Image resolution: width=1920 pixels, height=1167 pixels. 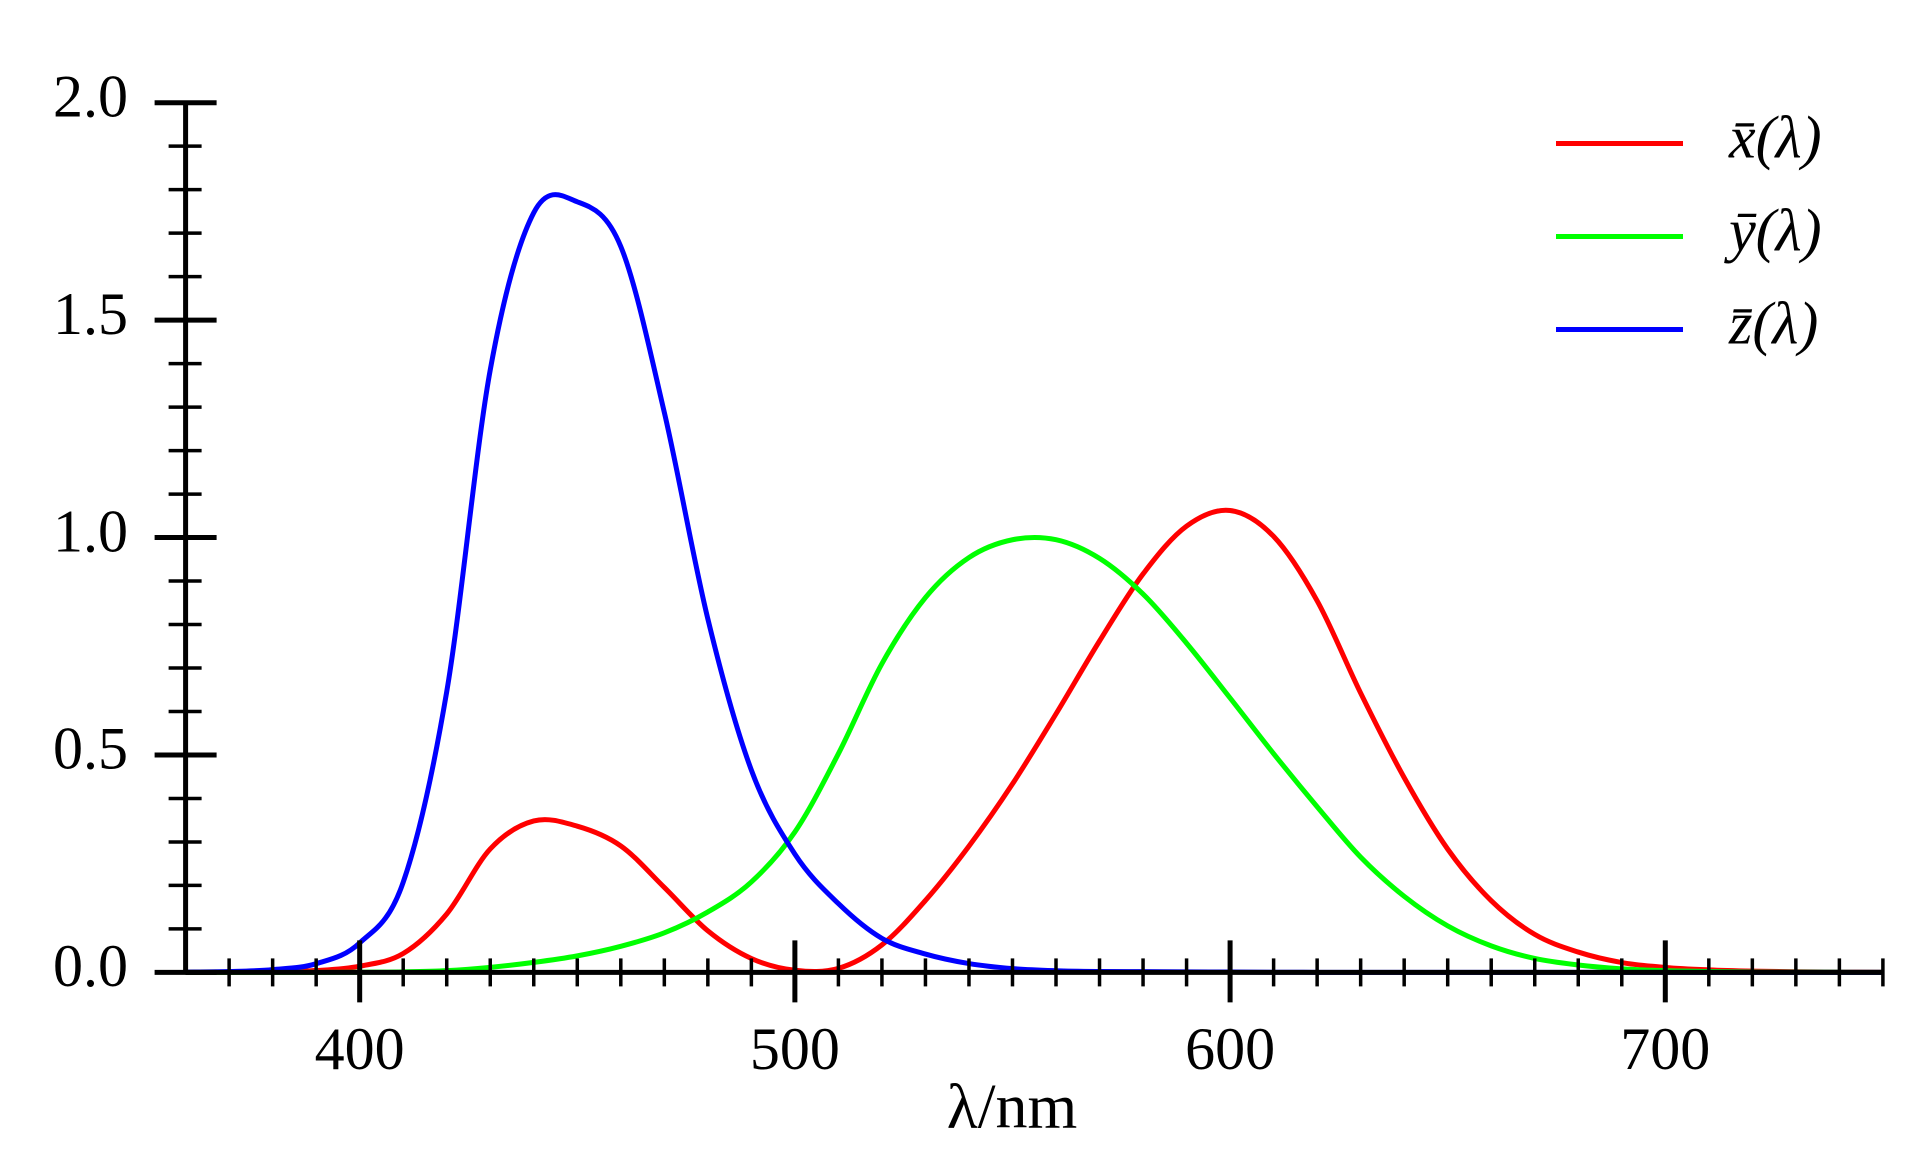 I want to click on y-tick-label: 1.0, so click(x=90, y=531).